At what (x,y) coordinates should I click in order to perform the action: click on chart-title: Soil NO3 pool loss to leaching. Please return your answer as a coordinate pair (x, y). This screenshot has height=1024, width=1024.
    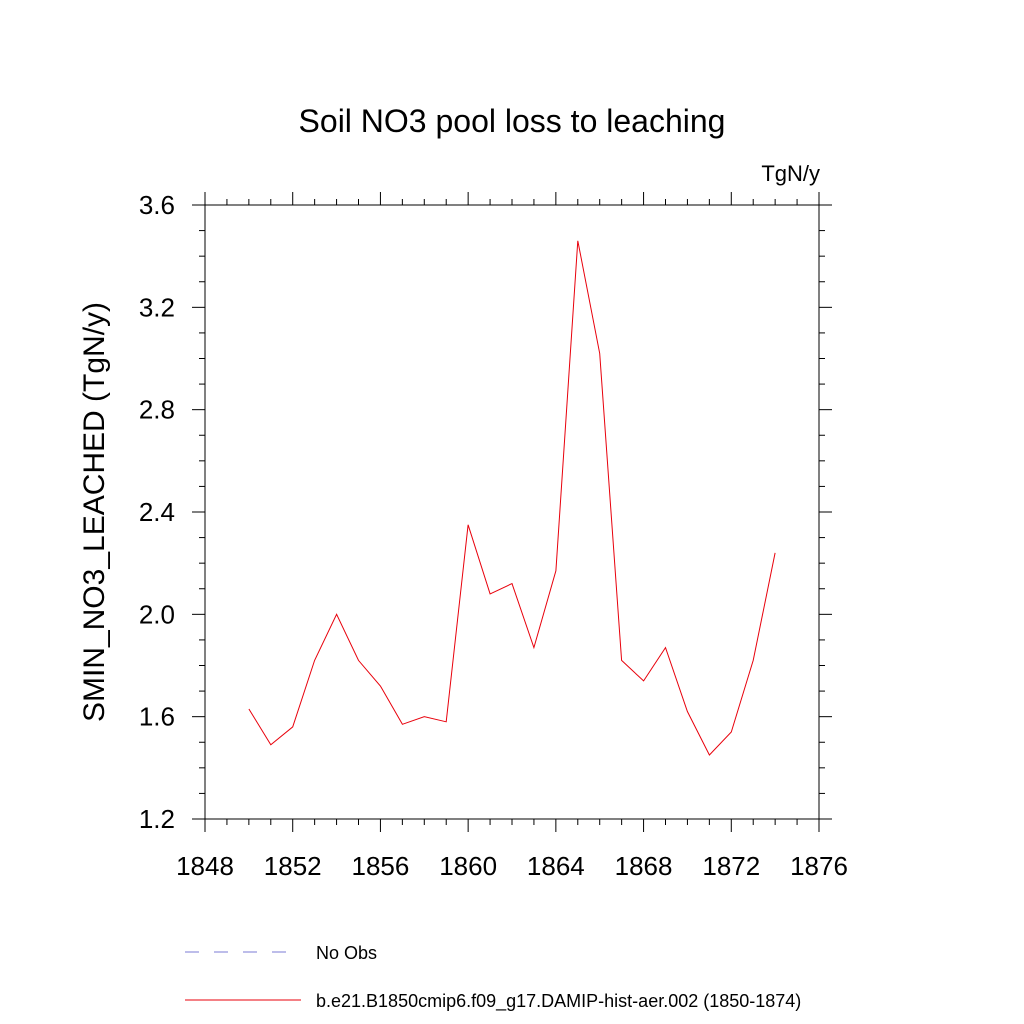
    Looking at the image, I should click on (512, 121).